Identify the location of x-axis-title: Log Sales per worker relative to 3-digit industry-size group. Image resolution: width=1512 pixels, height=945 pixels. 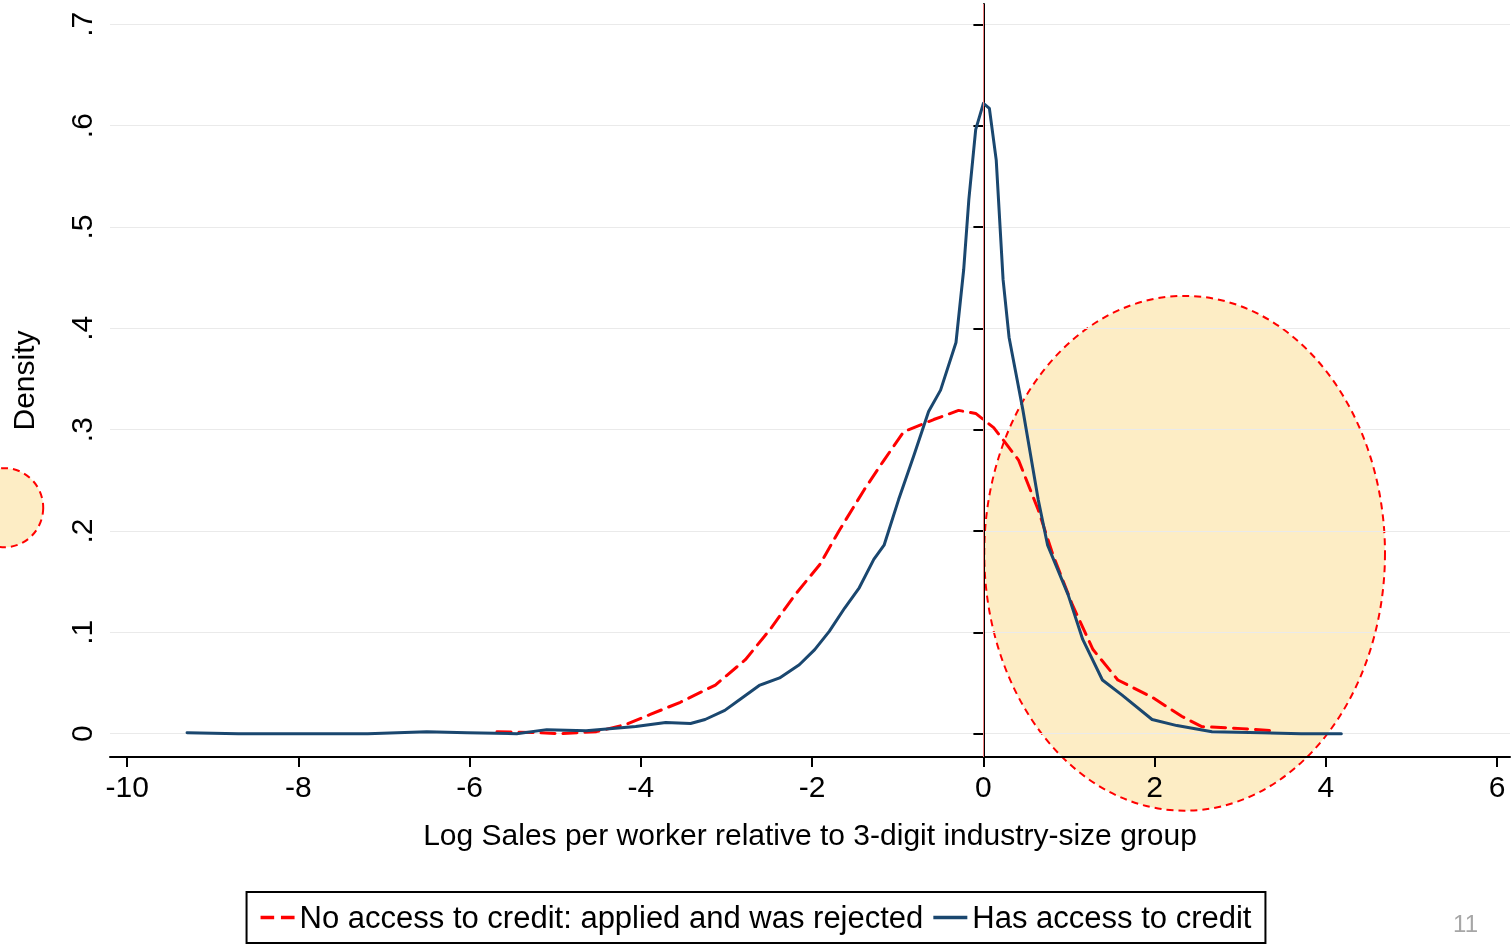
(810, 834).